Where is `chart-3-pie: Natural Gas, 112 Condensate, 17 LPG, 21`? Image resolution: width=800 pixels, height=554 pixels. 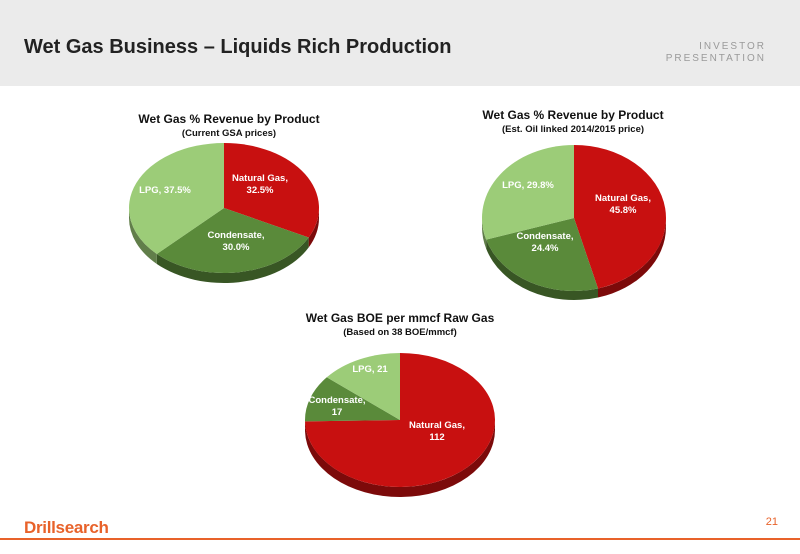
chart-3-pie: Natural Gas, 112 Condensate, 17 LPG, 21 is located at coordinates (400, 425).